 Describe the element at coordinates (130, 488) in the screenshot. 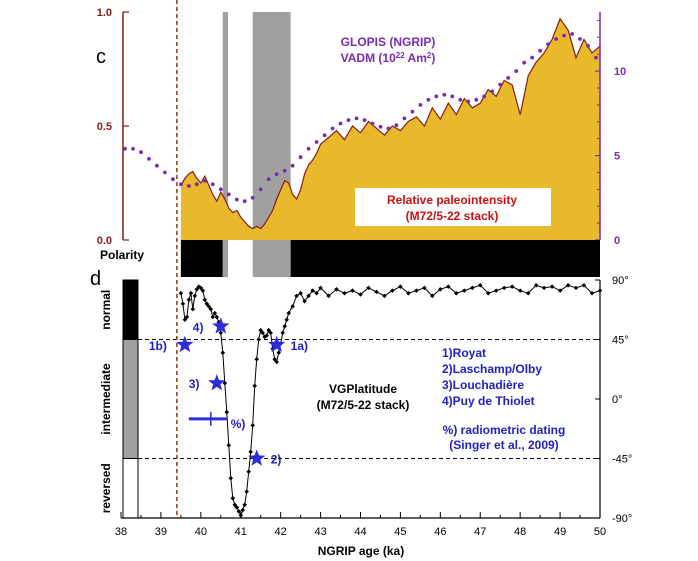

I see `zone-reversed` at that location.